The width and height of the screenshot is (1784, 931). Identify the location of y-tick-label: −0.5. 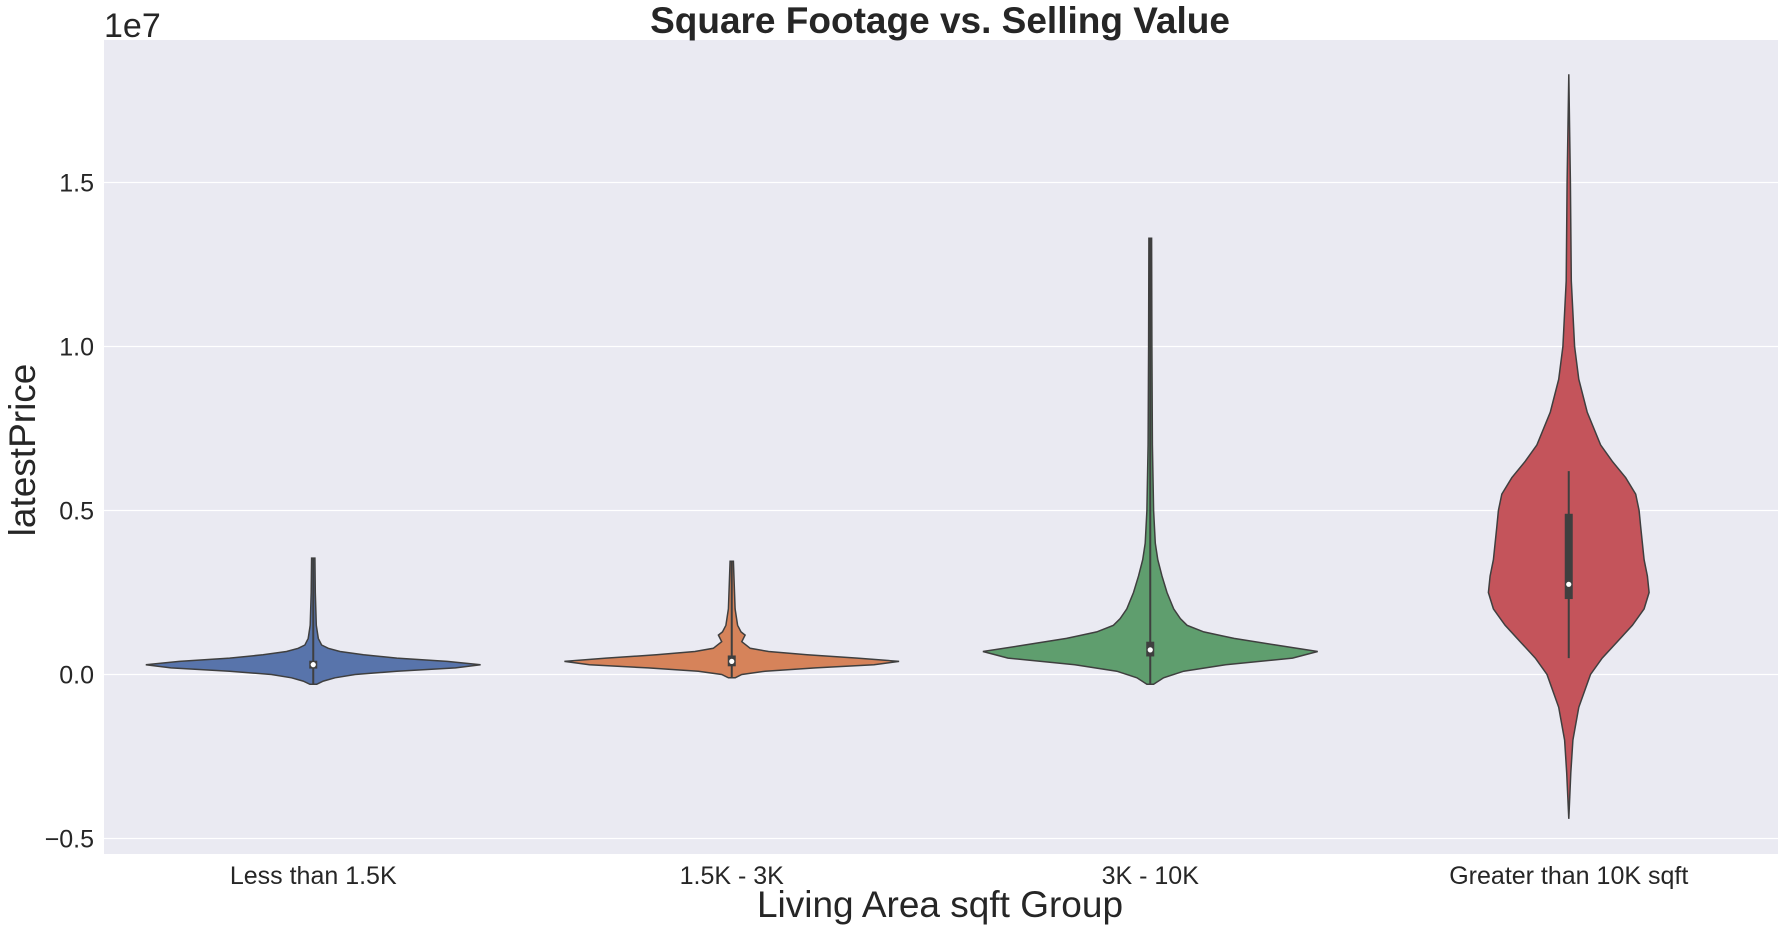
(69, 840).